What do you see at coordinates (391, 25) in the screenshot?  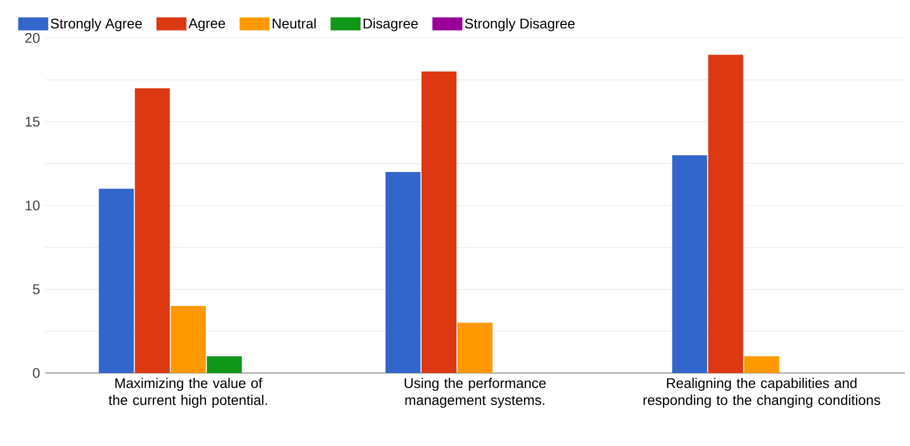 I see `legend-label: Disagree` at bounding box center [391, 25].